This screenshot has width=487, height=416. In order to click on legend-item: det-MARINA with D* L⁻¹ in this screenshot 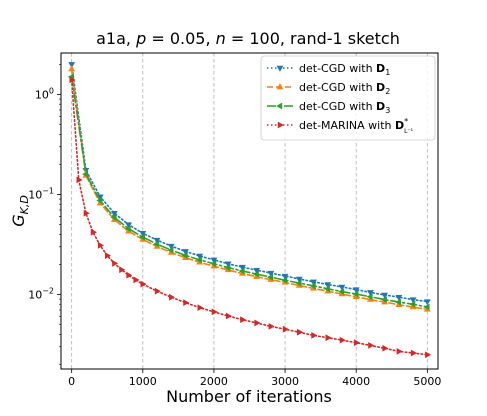, I will do `click(340, 126)`.